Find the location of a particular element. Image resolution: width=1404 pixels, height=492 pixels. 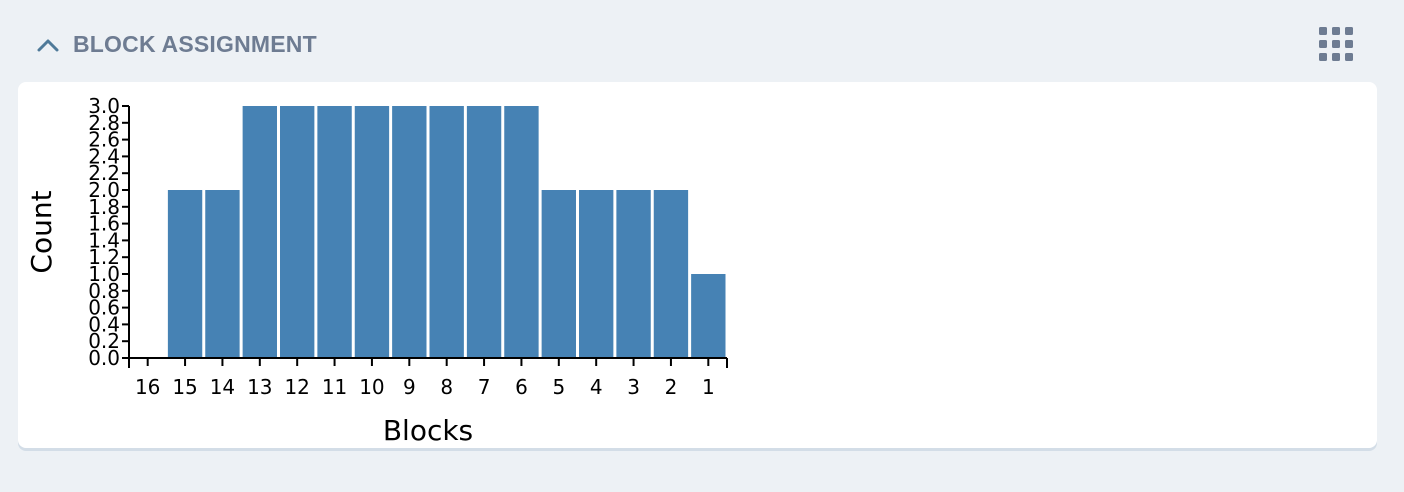

y-tick-label: 0.0 is located at coordinates (104, 358).